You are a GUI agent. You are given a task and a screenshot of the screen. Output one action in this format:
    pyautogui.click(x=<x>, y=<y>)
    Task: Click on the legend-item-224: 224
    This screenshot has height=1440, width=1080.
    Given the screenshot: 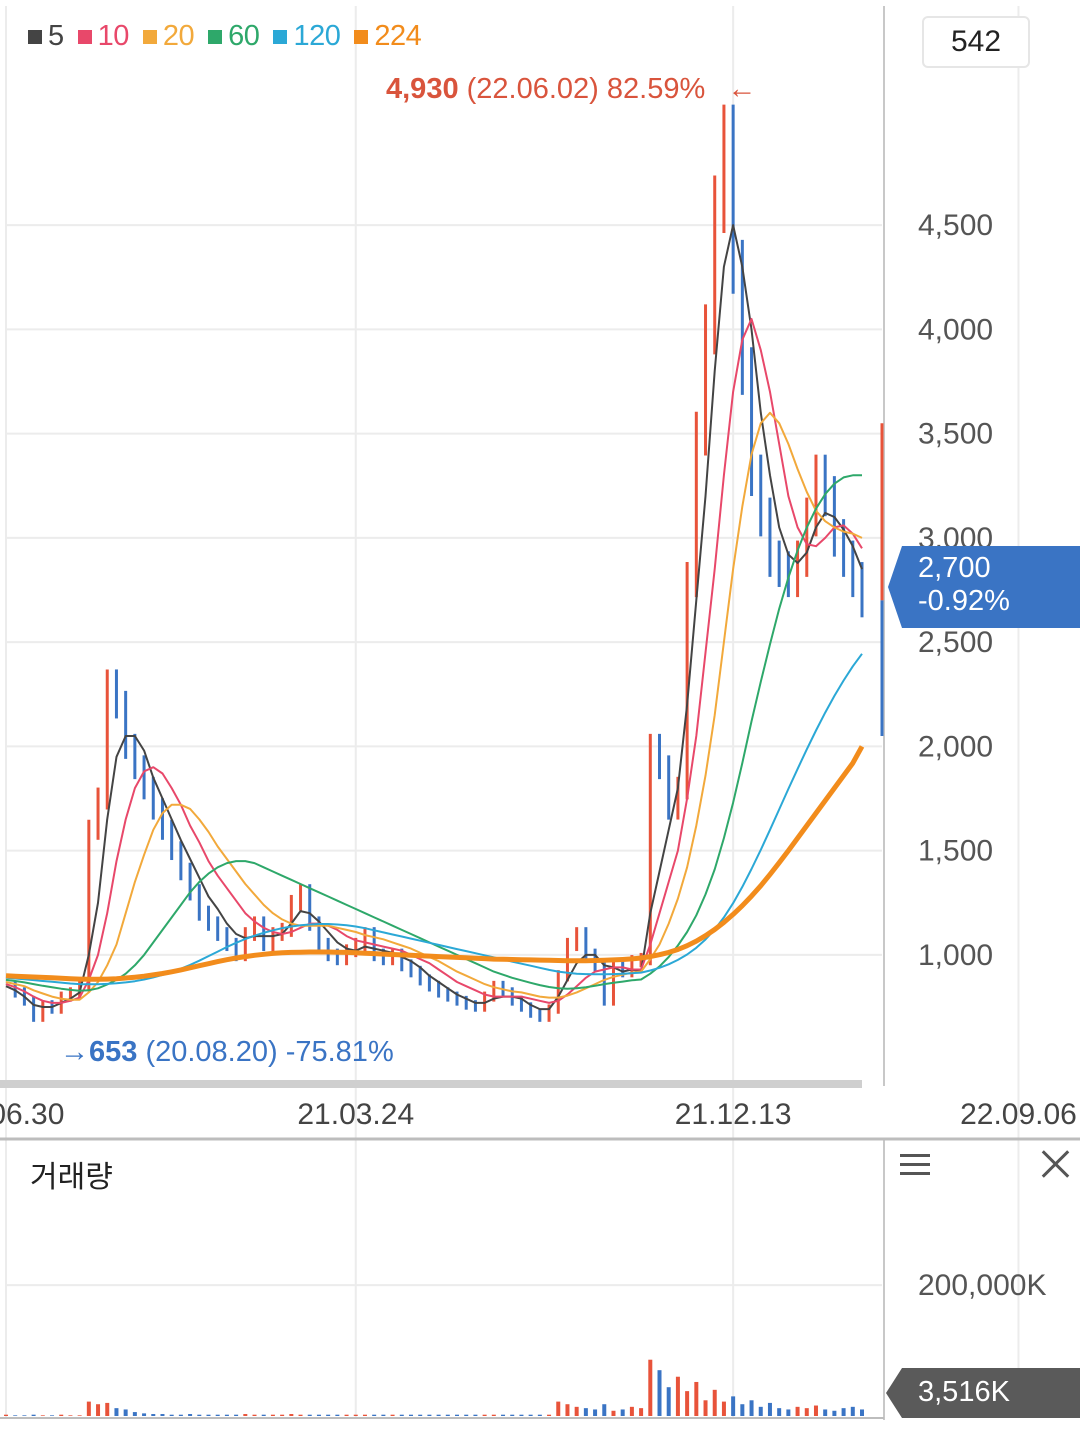 What is the action you would take?
    pyautogui.click(x=388, y=36)
    